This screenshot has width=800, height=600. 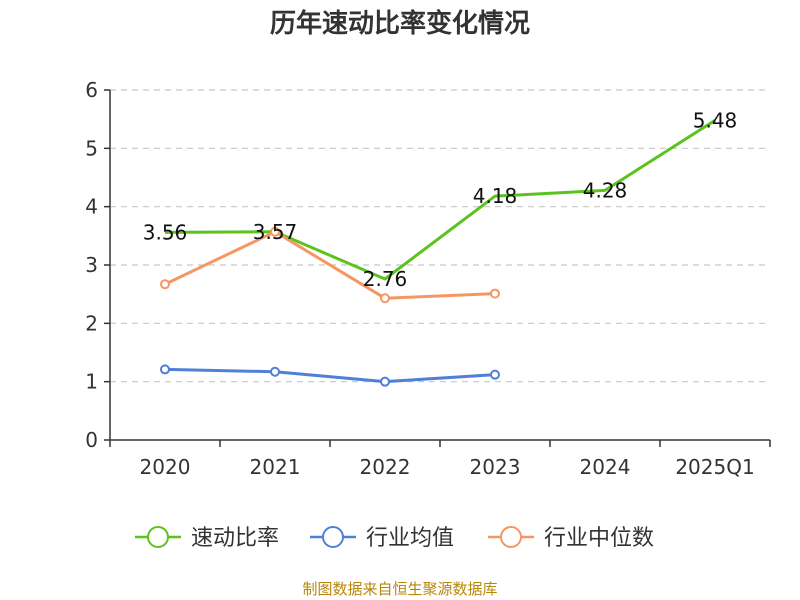 I want to click on x-tick-label: 2024, so click(x=605, y=467).